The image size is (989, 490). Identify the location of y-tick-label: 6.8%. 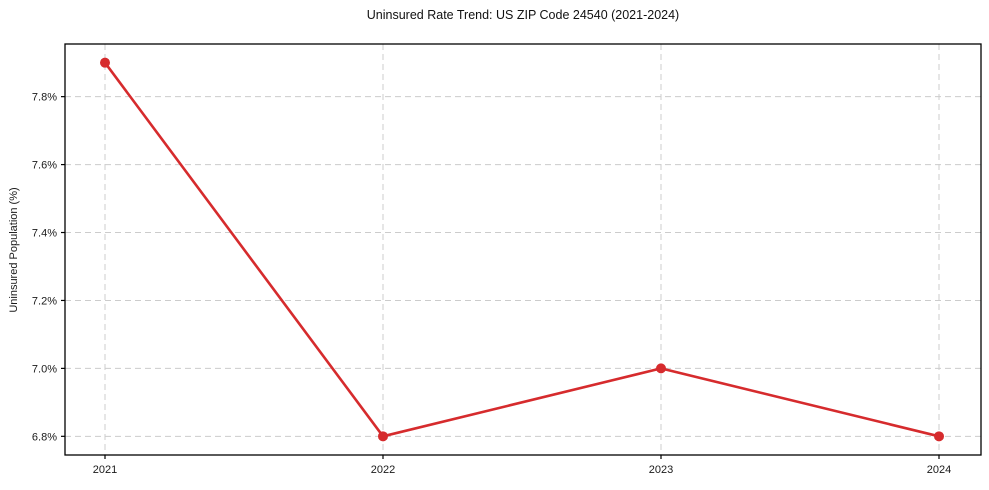
(44, 437).